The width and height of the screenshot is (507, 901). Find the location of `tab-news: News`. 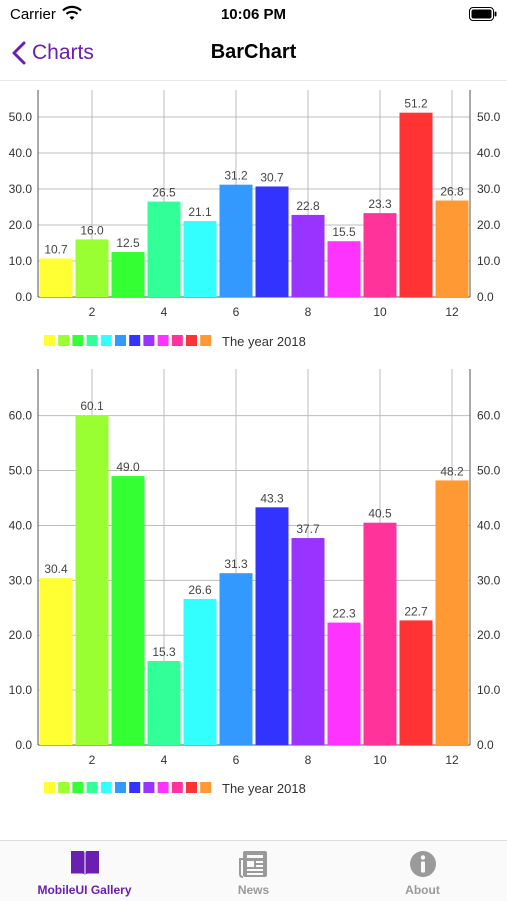

tab-news: News is located at coordinates (253, 871).